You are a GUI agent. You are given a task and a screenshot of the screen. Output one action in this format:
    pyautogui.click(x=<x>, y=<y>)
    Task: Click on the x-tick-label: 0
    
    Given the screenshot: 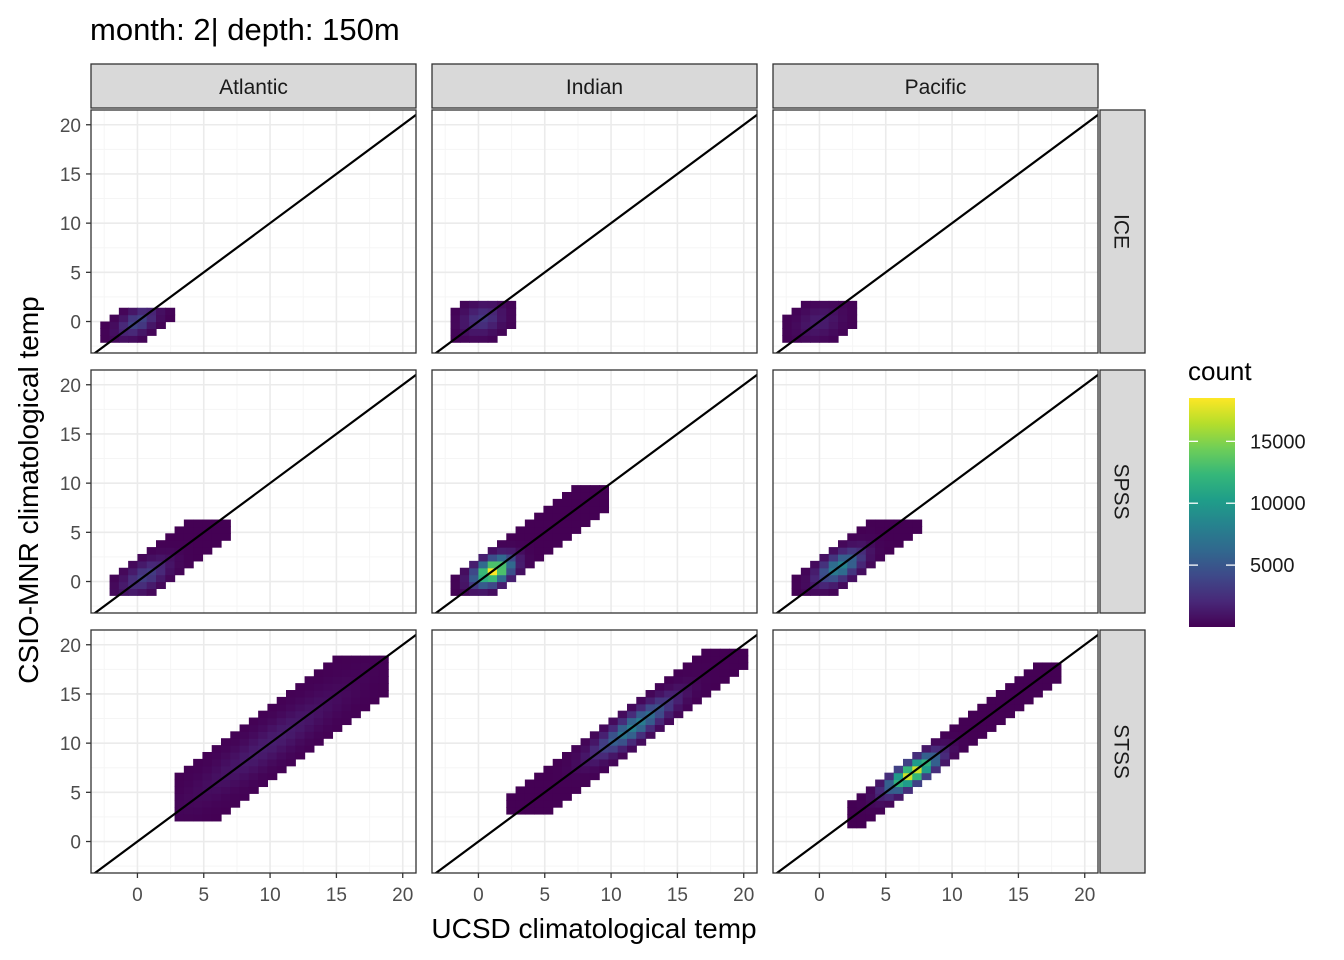 What is the action you would take?
    pyautogui.click(x=137, y=895)
    